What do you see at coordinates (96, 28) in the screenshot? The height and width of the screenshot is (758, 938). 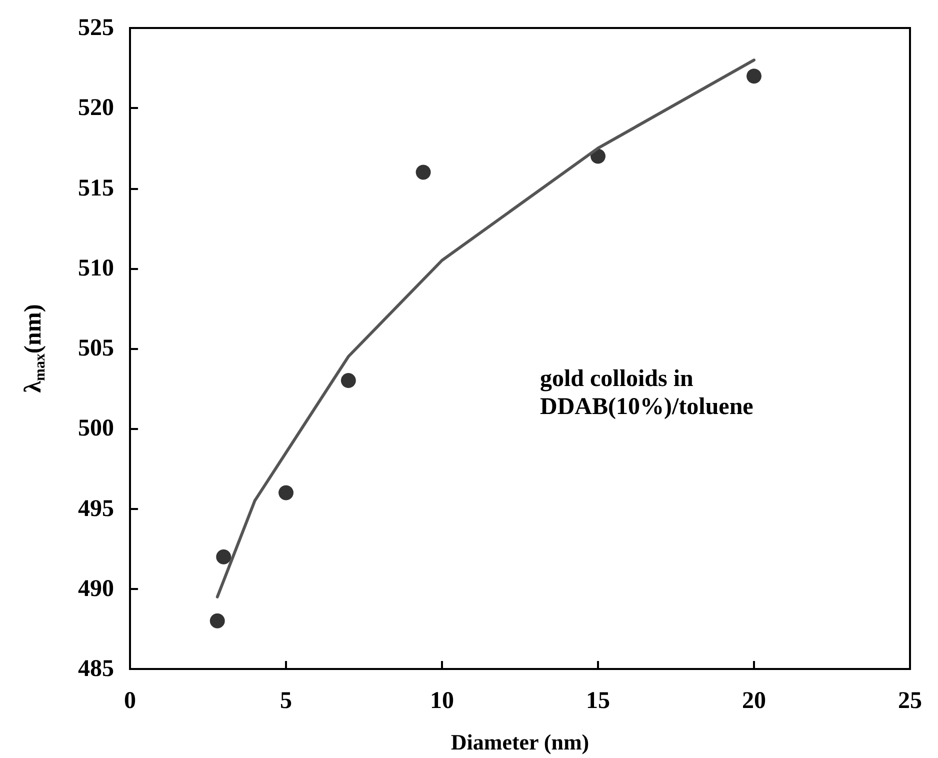 I see `y-tick-label: 525` at bounding box center [96, 28].